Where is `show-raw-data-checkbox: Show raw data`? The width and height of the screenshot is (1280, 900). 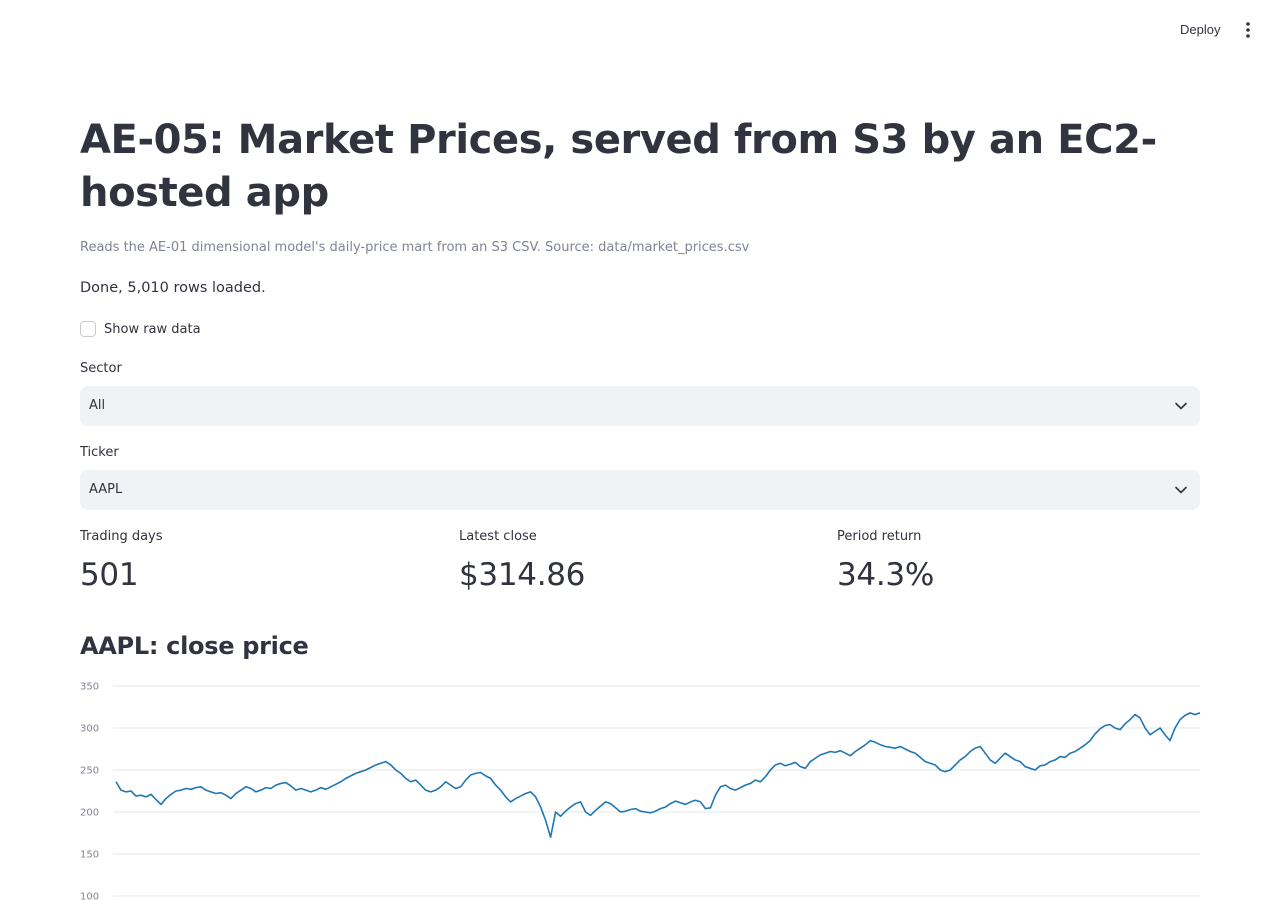
show-raw-data-checkbox: Show raw data is located at coordinates (140, 329).